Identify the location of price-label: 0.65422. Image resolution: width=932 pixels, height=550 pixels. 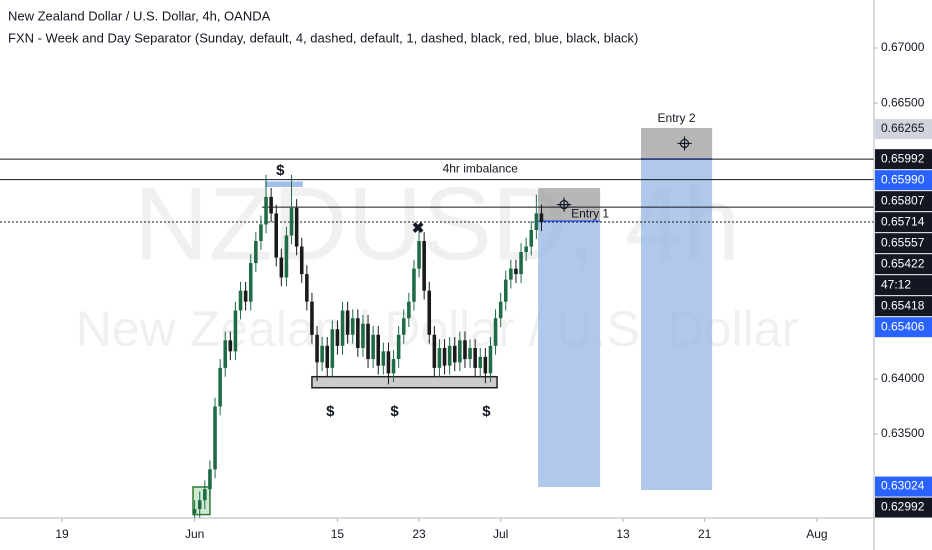
(903, 263).